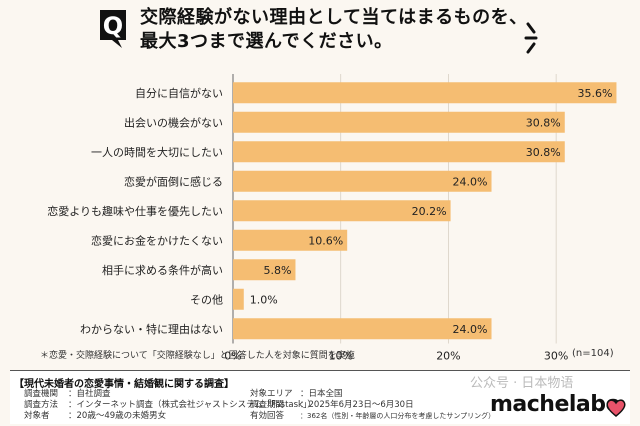  What do you see at coordinates (266, 41) in the screenshot?
I see `title-line-2: 最大3つまで選んでください。` at bounding box center [266, 41].